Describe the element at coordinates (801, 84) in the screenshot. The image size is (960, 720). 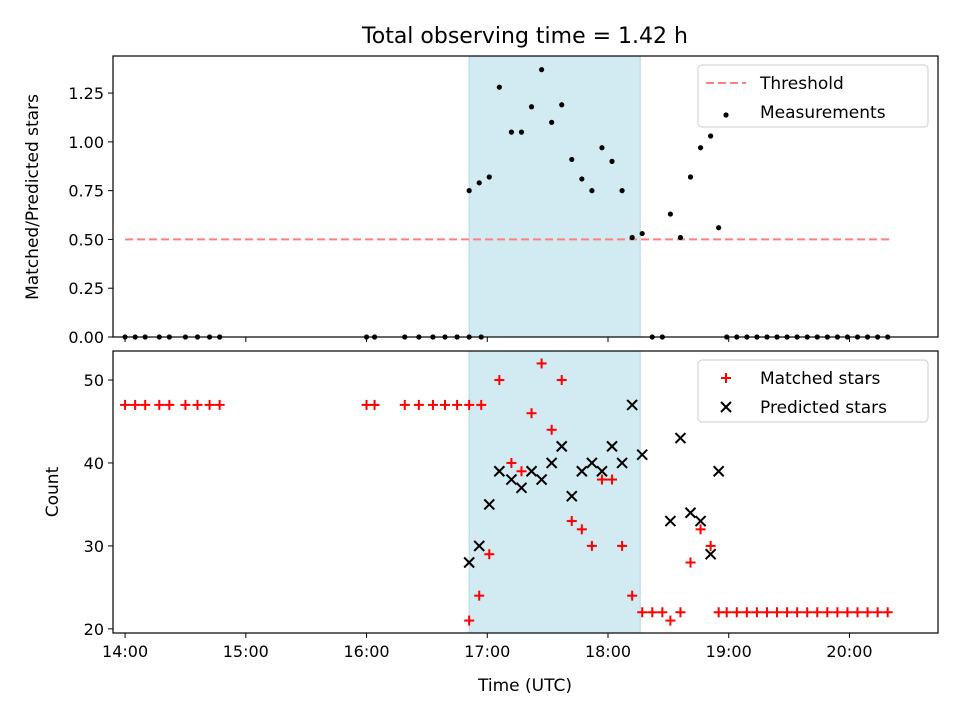
I see `legend-label: Threshold` at that location.